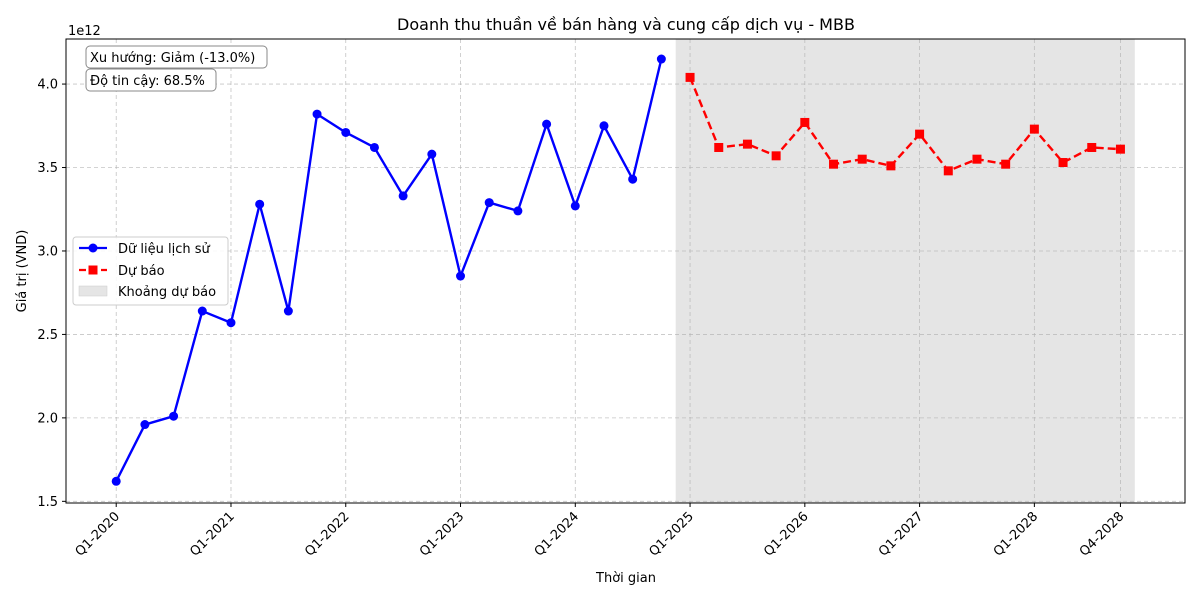 The height and width of the screenshot is (600, 1200). What do you see at coordinates (22, 271) in the screenshot?
I see `y-axis-label: Giá trị (VND)` at bounding box center [22, 271].